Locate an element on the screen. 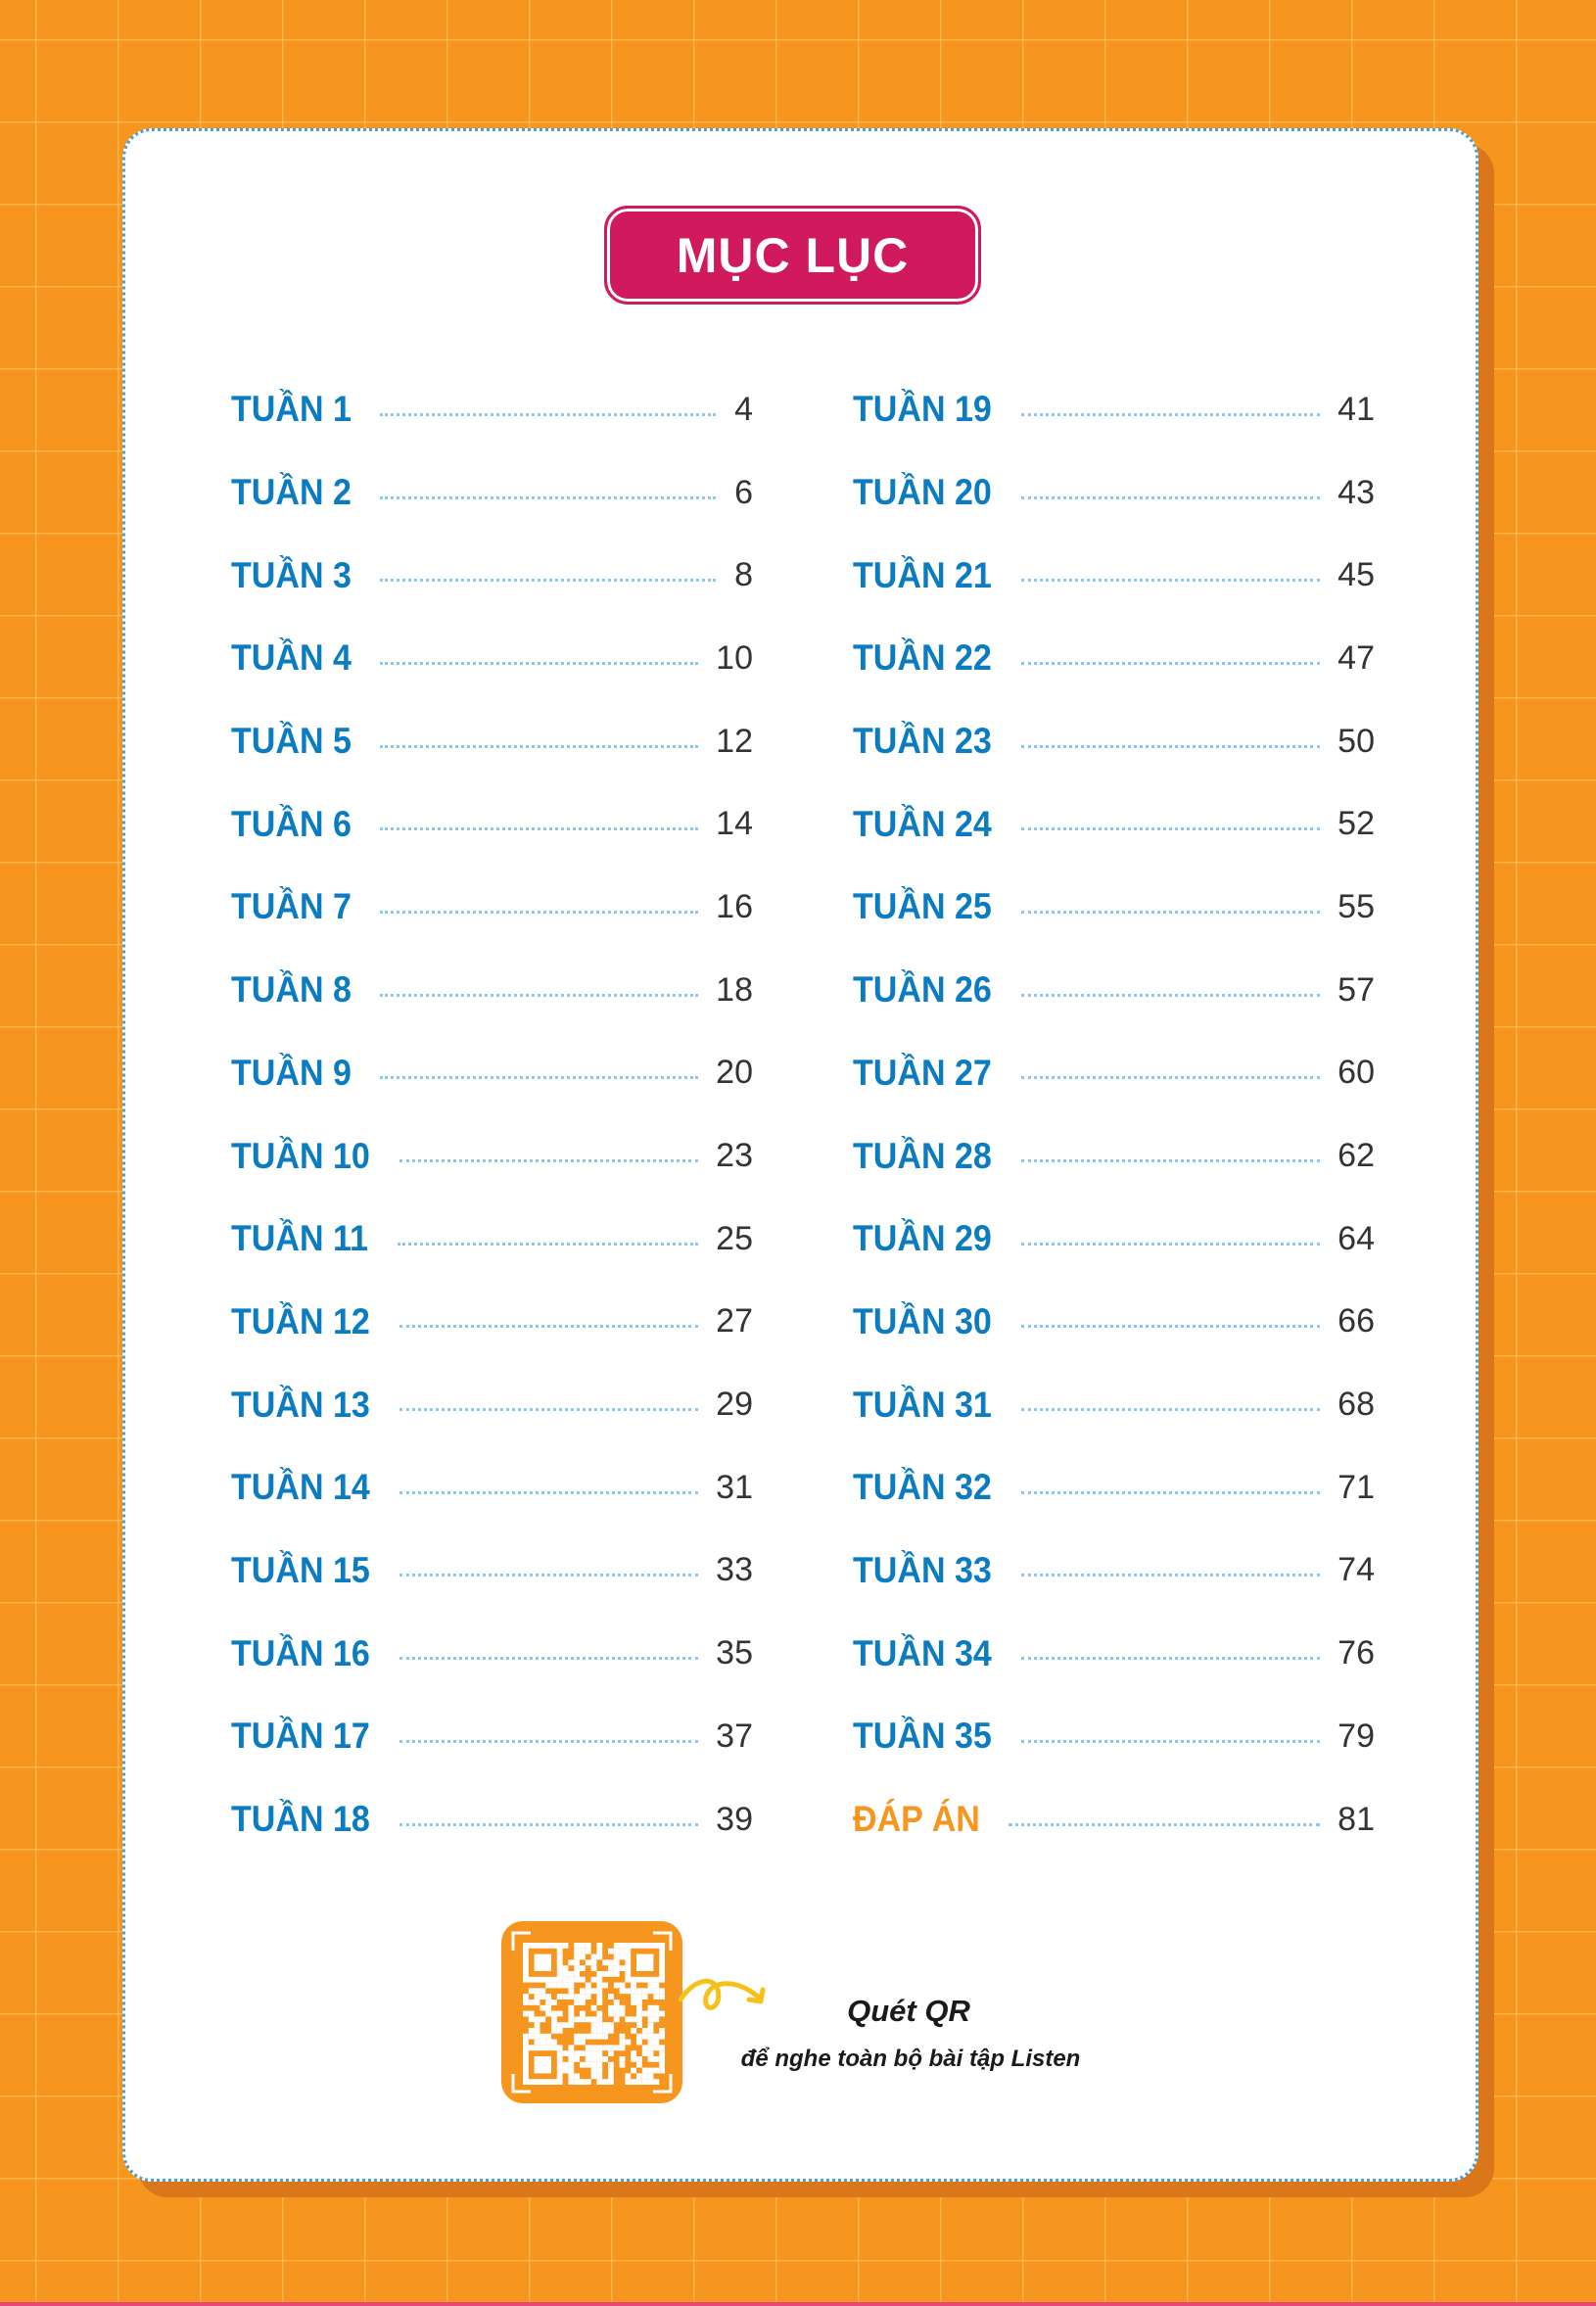  toc-entry: TUẦN 17 37 is located at coordinates (492, 1736).